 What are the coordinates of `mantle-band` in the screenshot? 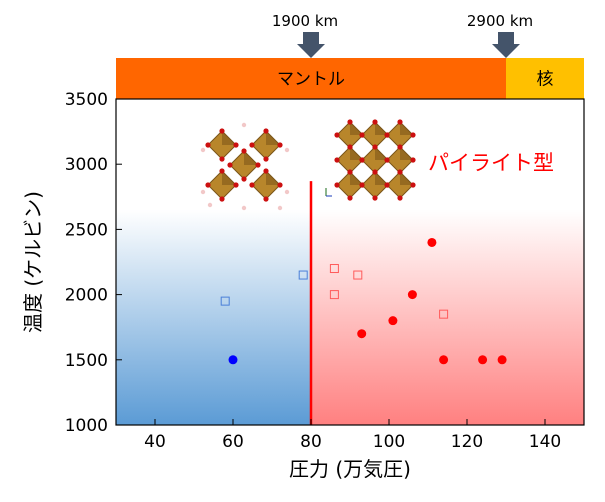 It's located at (311, 78).